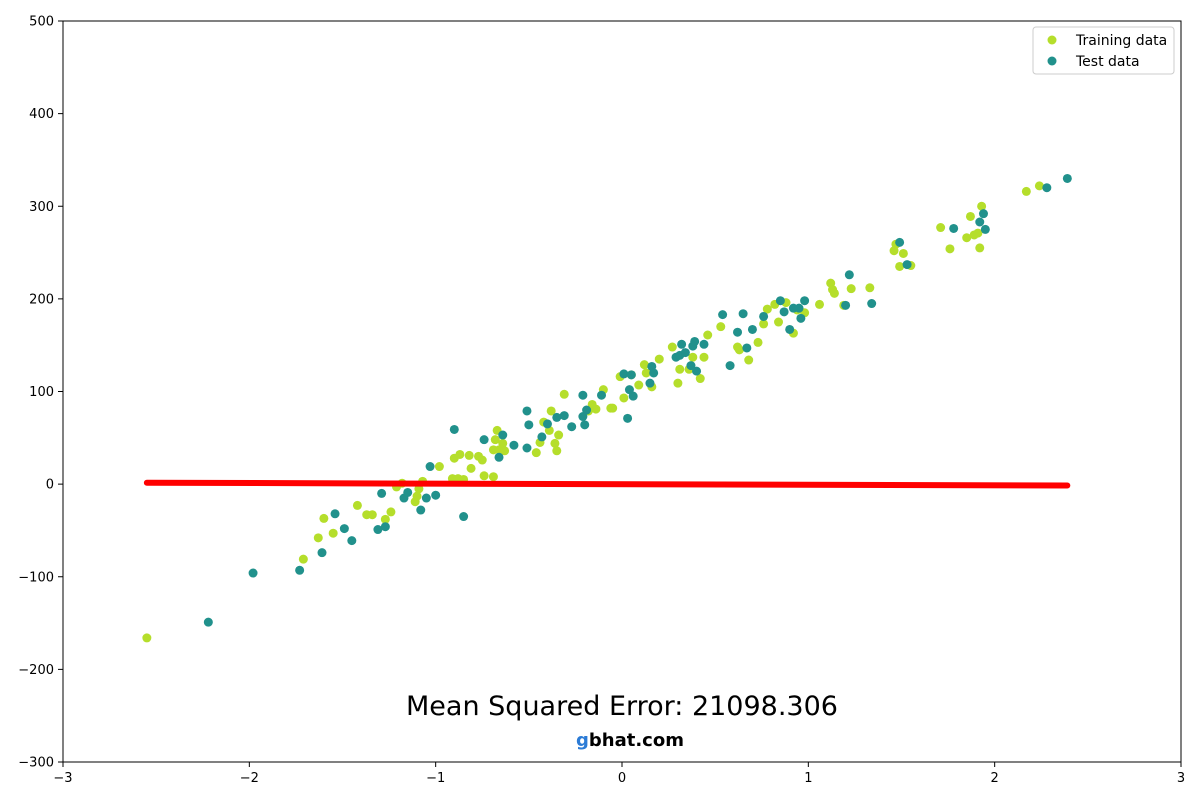  What do you see at coordinates (808, 778) in the screenshot?
I see `x-tick-label: 1` at bounding box center [808, 778].